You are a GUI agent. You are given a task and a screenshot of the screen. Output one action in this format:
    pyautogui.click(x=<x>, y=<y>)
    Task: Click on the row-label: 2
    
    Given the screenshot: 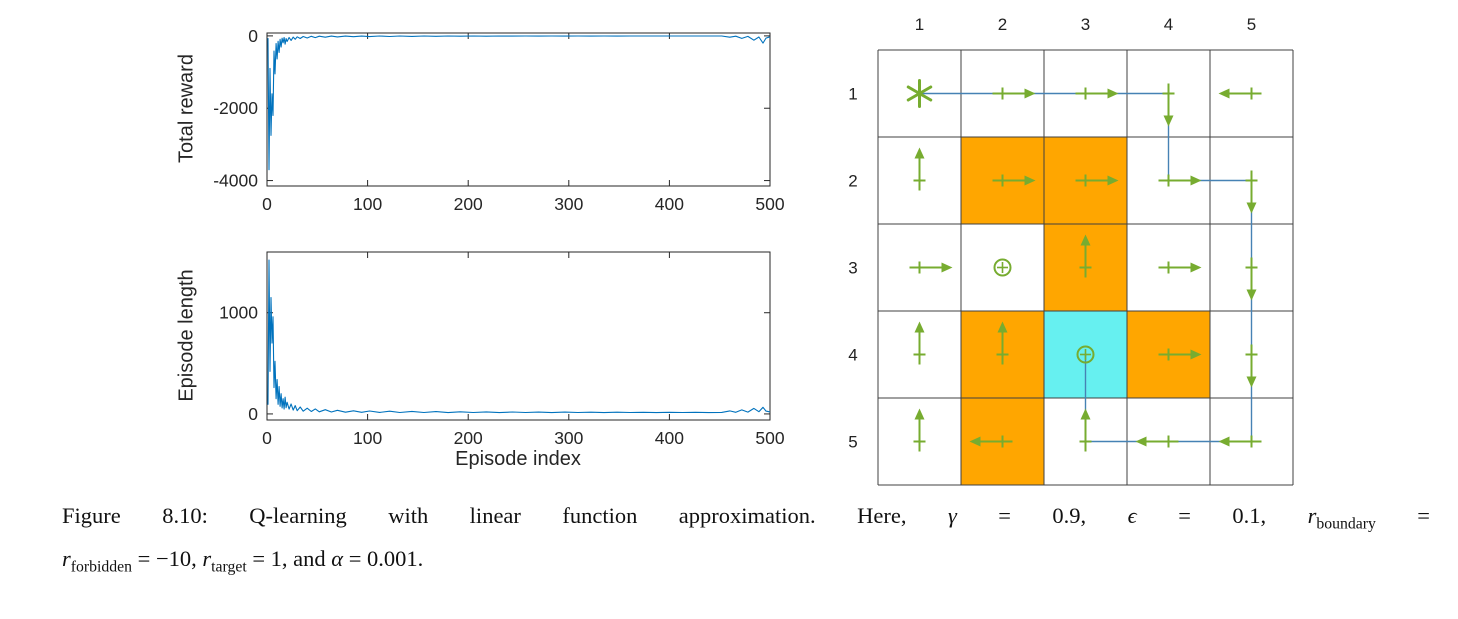 What is the action you would take?
    pyautogui.click(x=852, y=181)
    